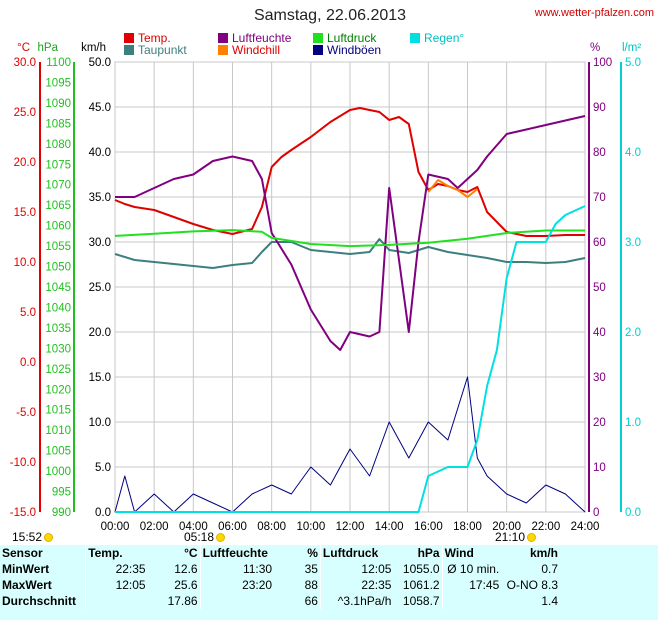 This screenshot has height=620, width=658. Describe the element at coordinates (421, 569) in the screenshot. I see `stats-cell: 1055.0` at that location.